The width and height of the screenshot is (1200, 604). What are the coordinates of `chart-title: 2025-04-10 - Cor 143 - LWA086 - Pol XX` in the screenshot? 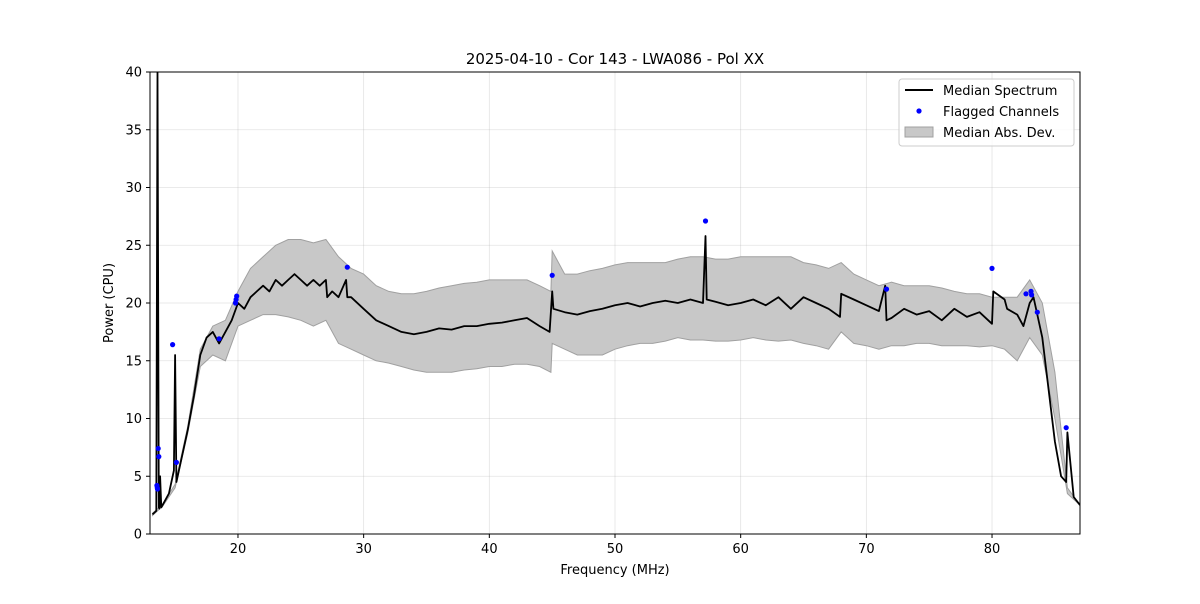 It's located at (615, 59).